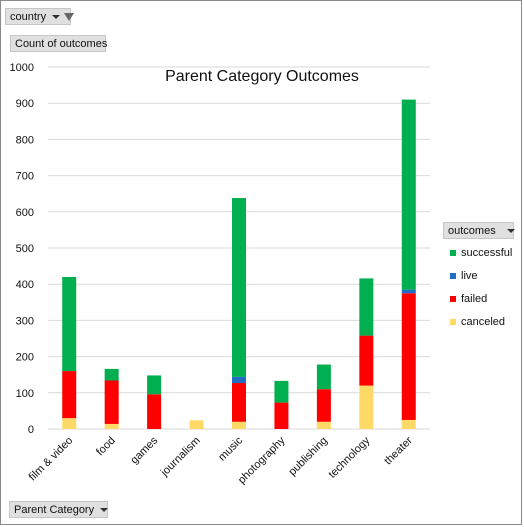  I want to click on x-tick-label: film & video, so click(51, 459).